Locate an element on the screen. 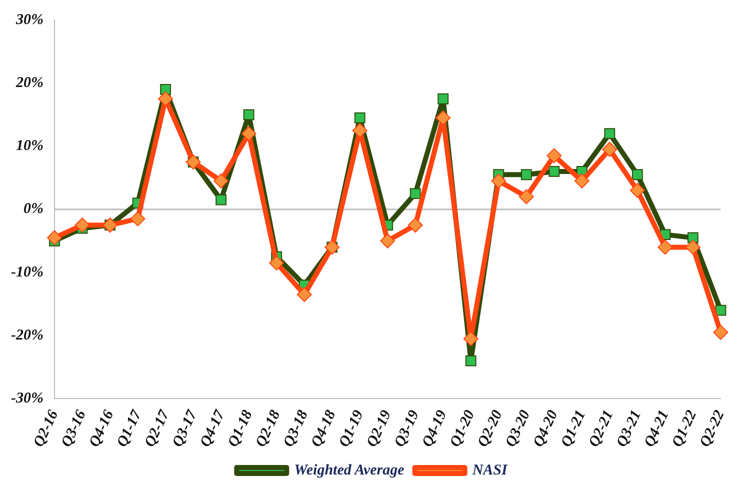 The image size is (748, 497). legend-label: Weighted Average is located at coordinates (349, 470).